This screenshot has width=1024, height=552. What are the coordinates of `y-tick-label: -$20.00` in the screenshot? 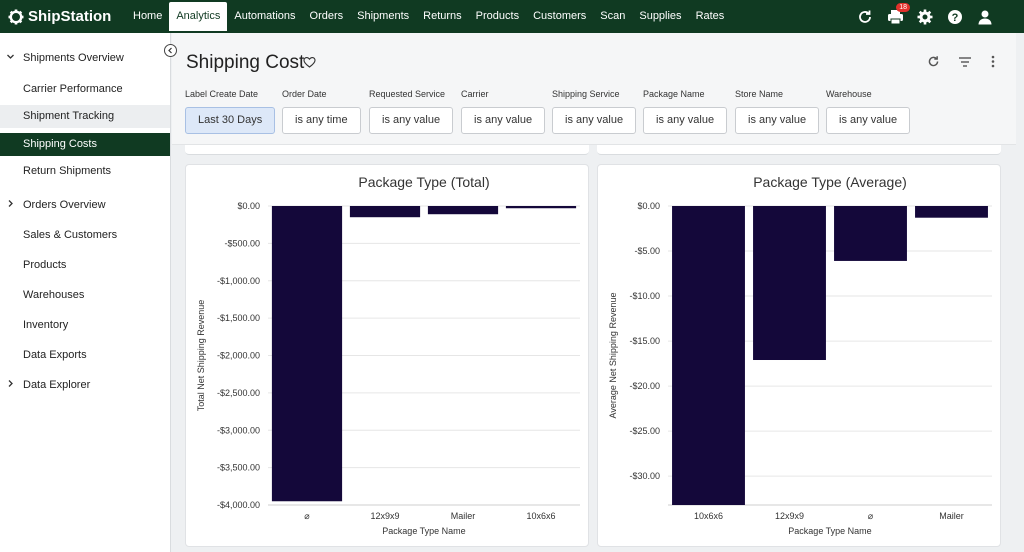 It's located at (644, 386).